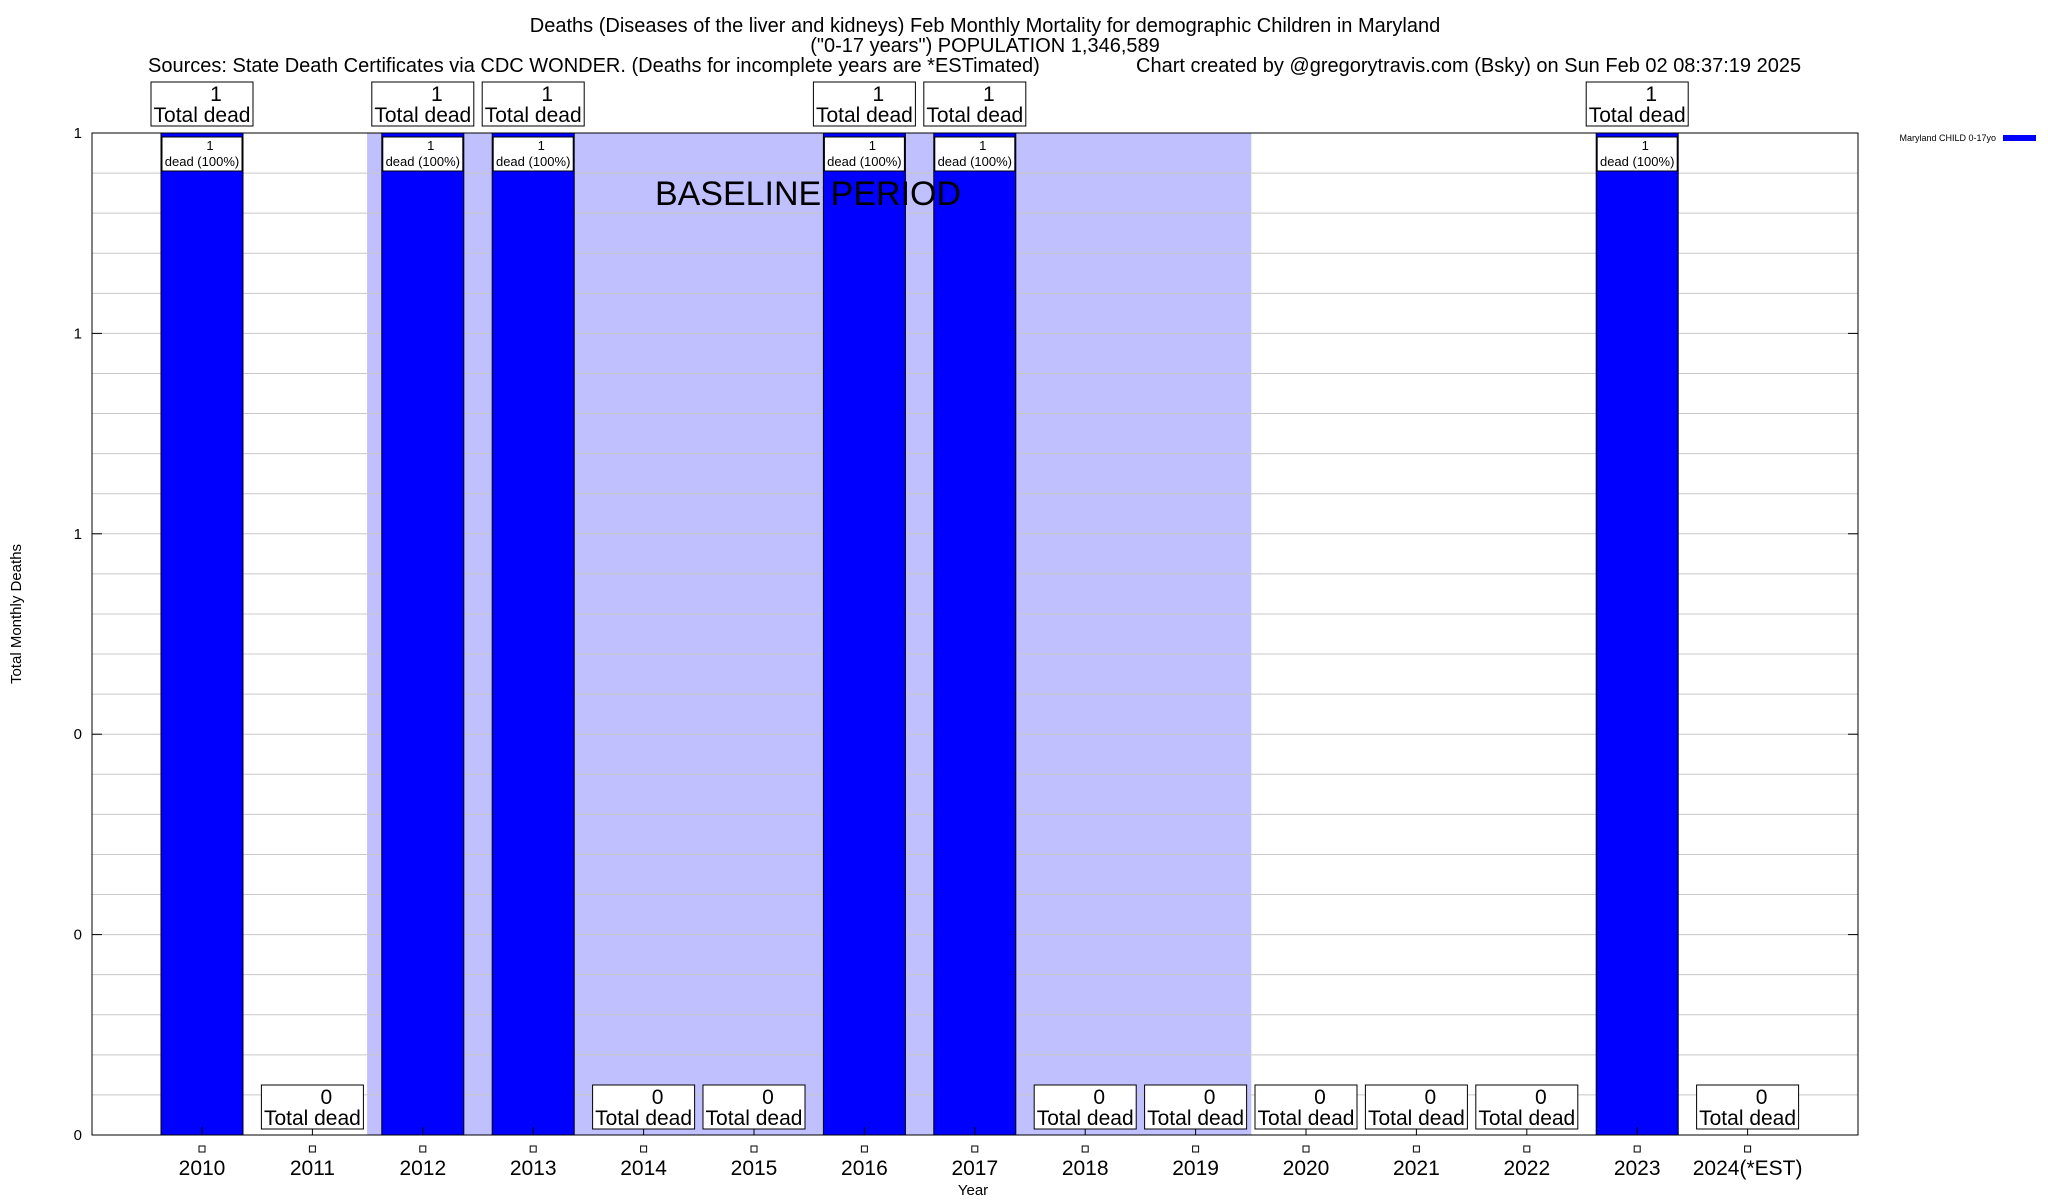 The width and height of the screenshot is (2048, 1200). Describe the element at coordinates (1195, 1168) in the screenshot. I see `x-tick-label: 2019` at that location.